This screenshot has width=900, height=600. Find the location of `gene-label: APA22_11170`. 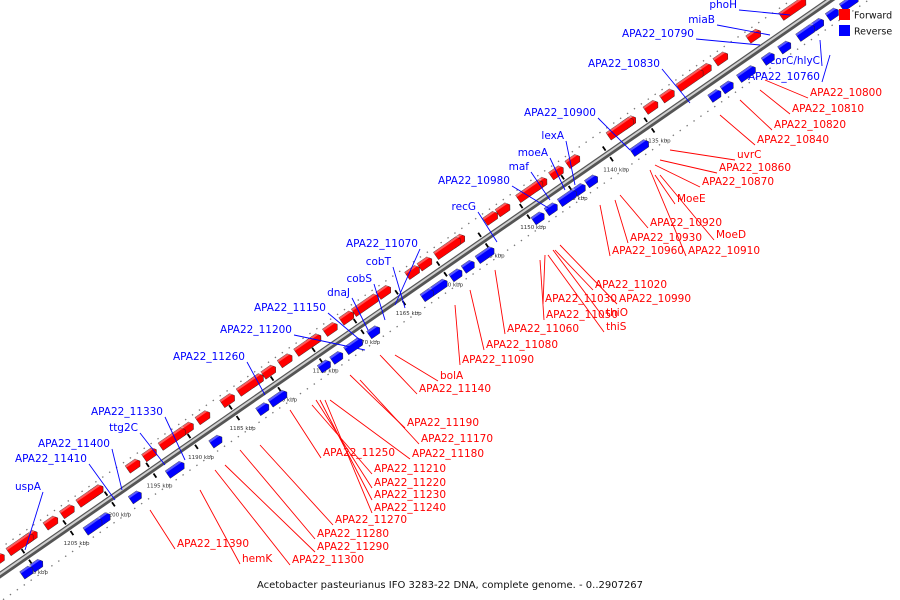

gene-label: APA22_11170 is located at coordinates (457, 439).